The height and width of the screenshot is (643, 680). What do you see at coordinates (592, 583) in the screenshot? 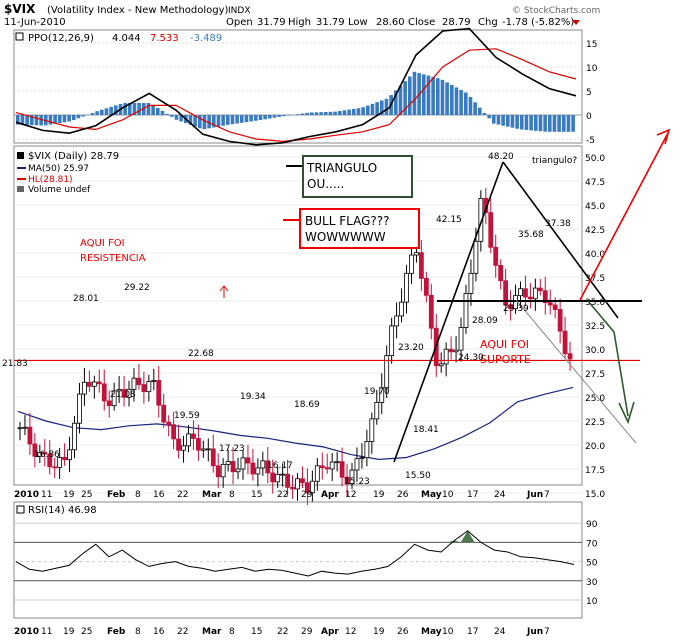
I see `rsi-tick-label: 30` at bounding box center [592, 583].